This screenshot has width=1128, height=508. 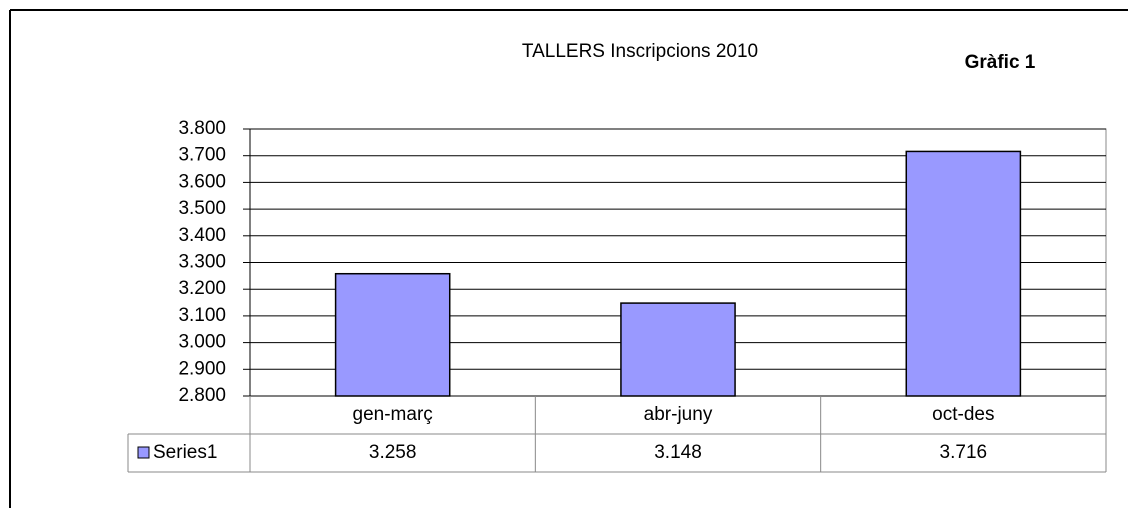 What do you see at coordinates (964, 452) in the screenshot?
I see `table-value: 3.716` at bounding box center [964, 452].